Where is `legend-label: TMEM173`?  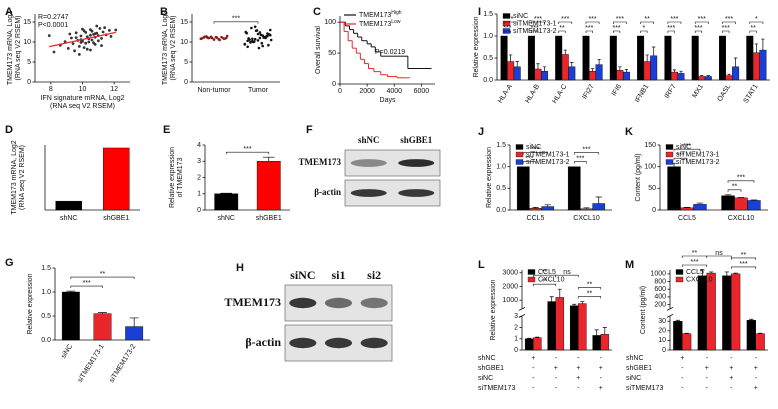
legend-label: TMEM173 is located at coordinates (375, 24).